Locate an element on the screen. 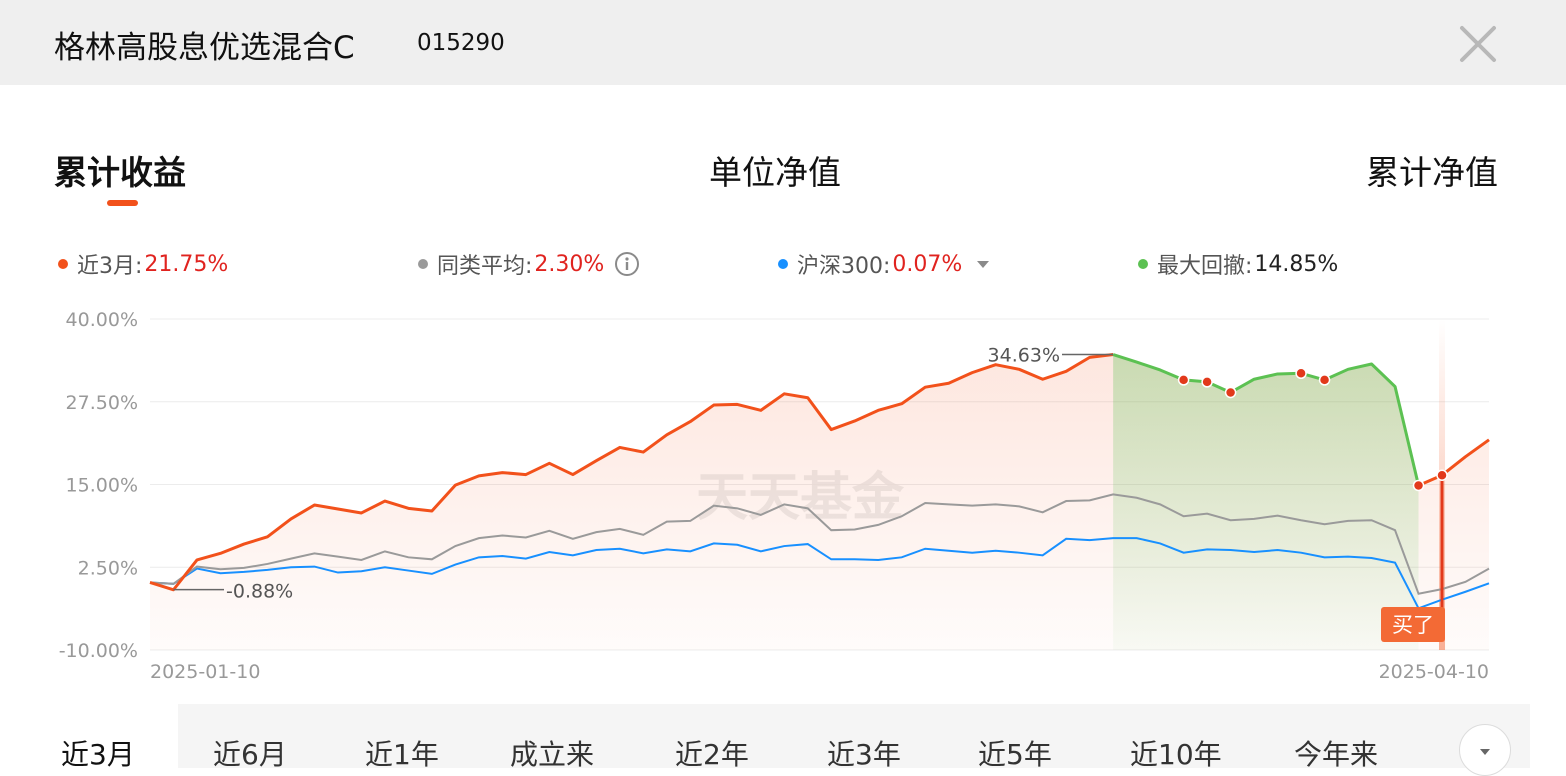 The width and height of the screenshot is (1566, 776). buy-badge is located at coordinates (1413, 624).